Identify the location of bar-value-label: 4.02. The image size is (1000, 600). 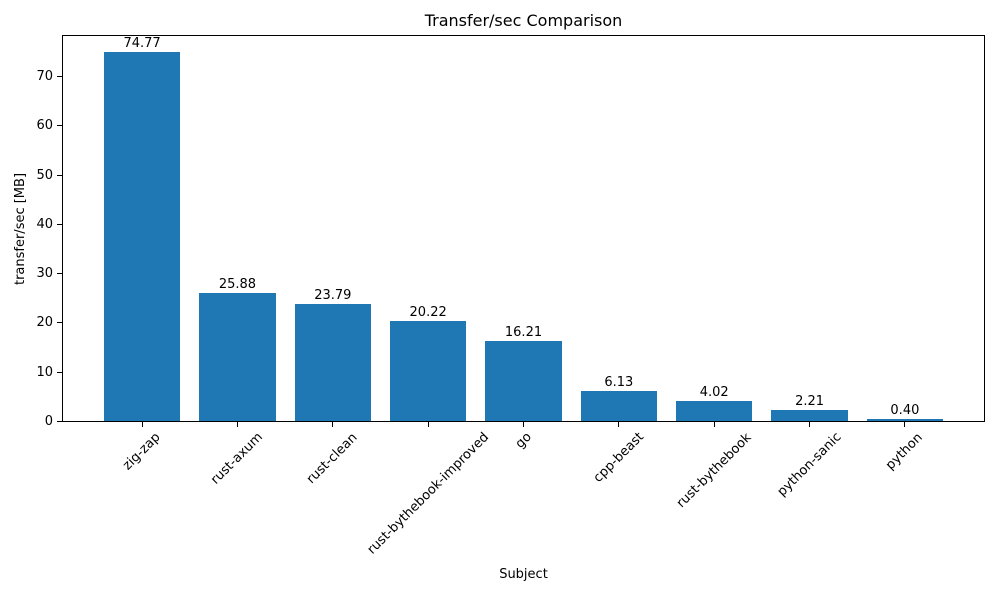
(714, 393).